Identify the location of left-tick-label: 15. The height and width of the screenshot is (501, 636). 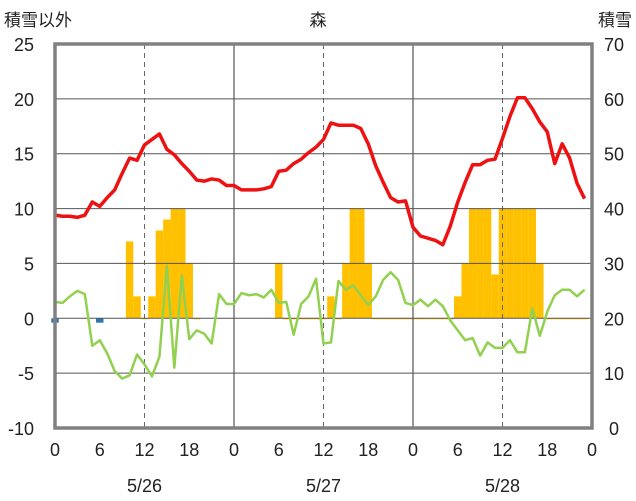
(24, 155).